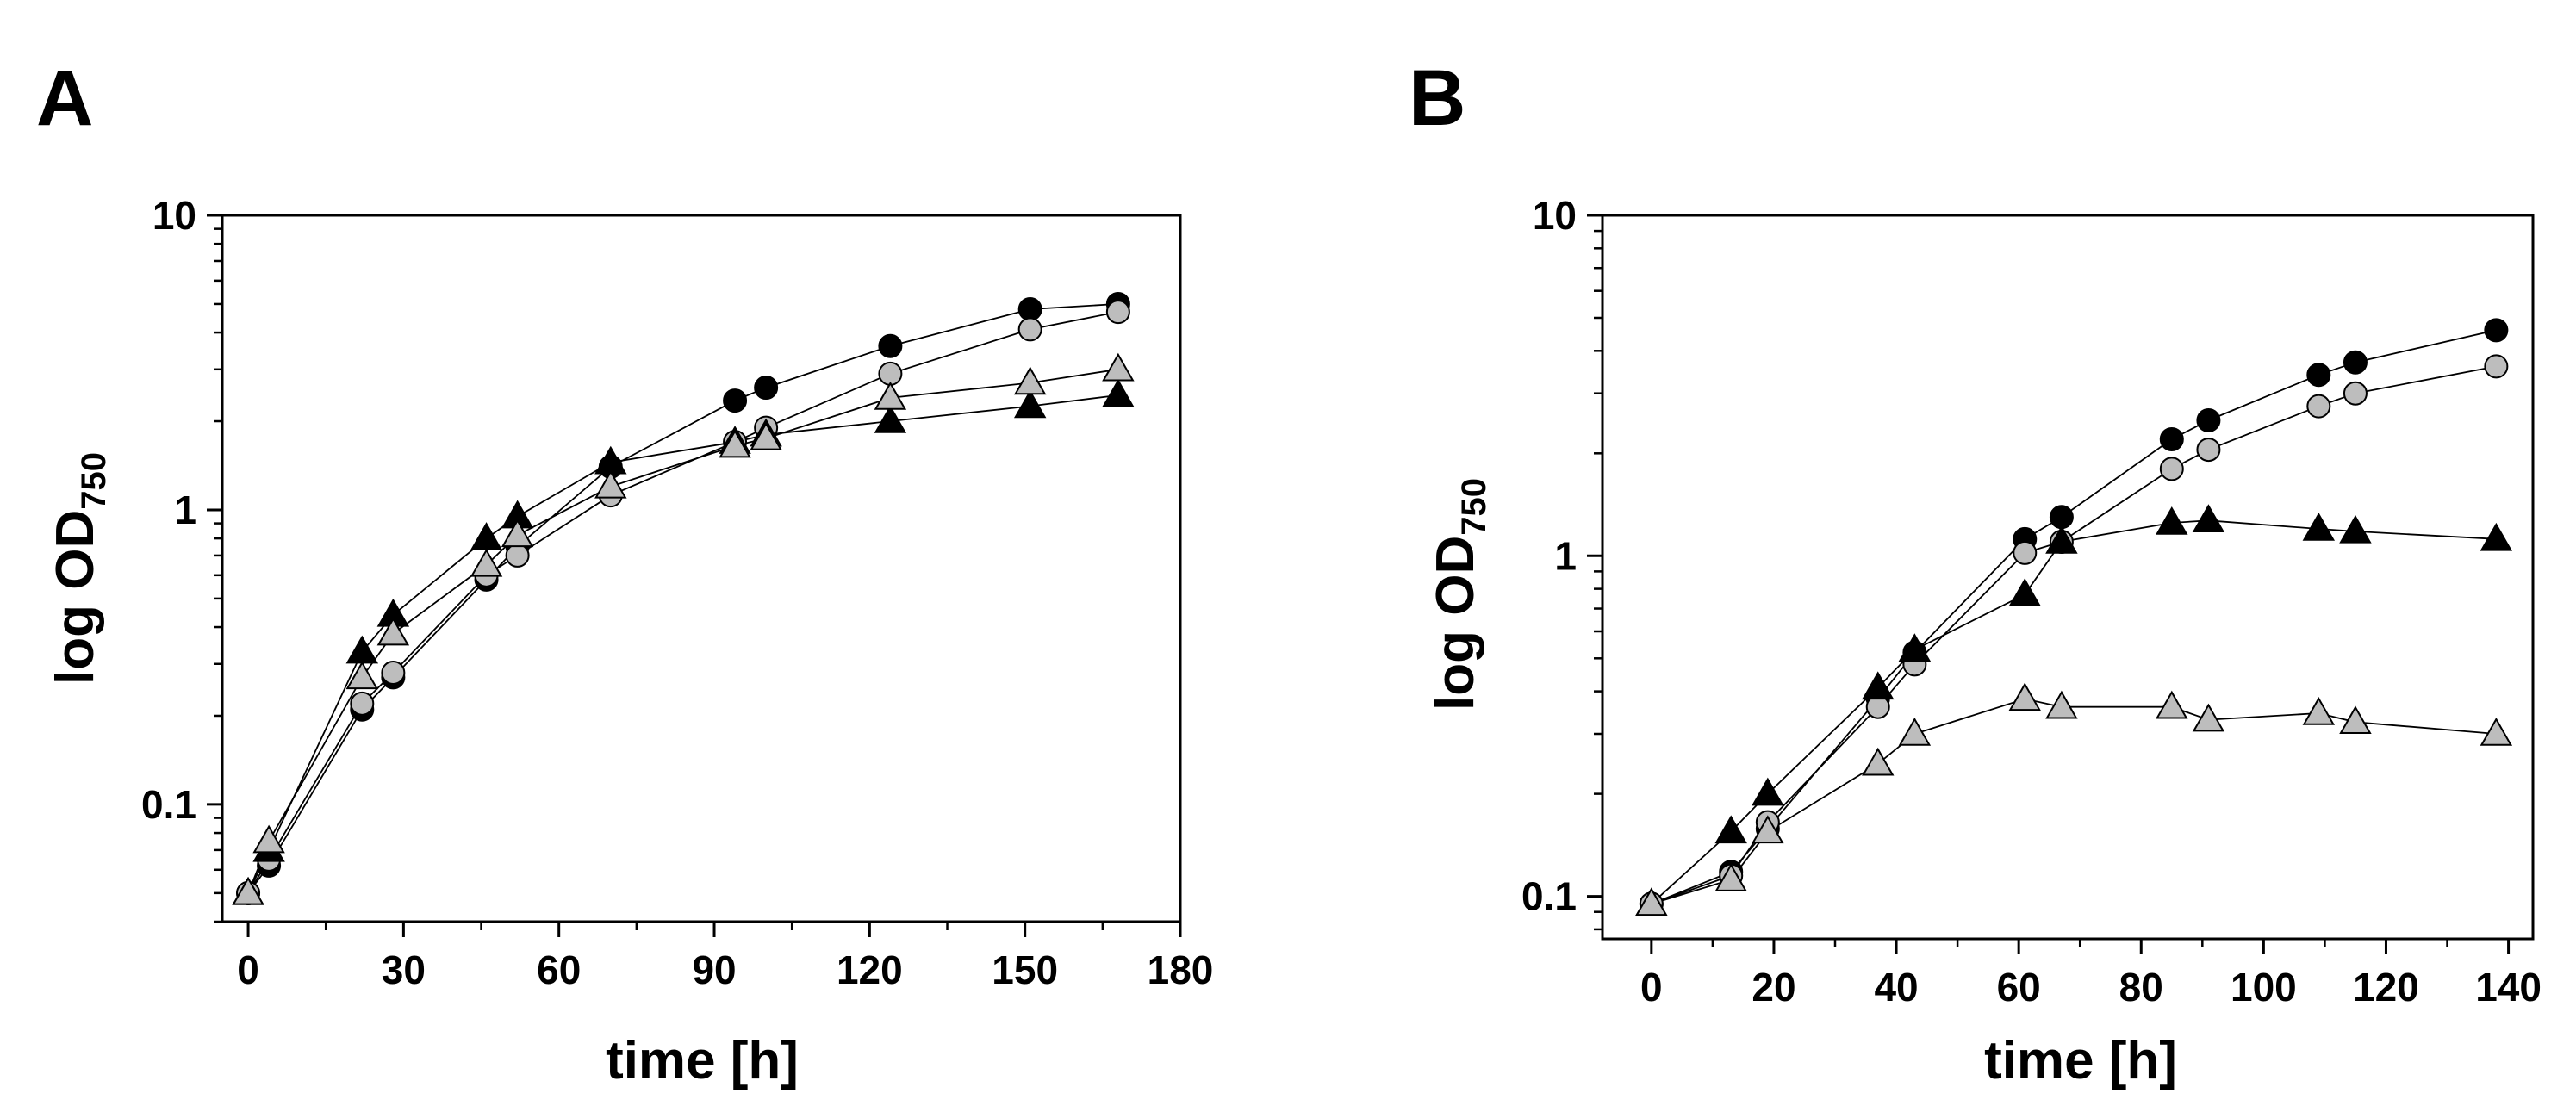  Describe the element at coordinates (64, 98) in the screenshot. I see `panel-label: A` at that location.